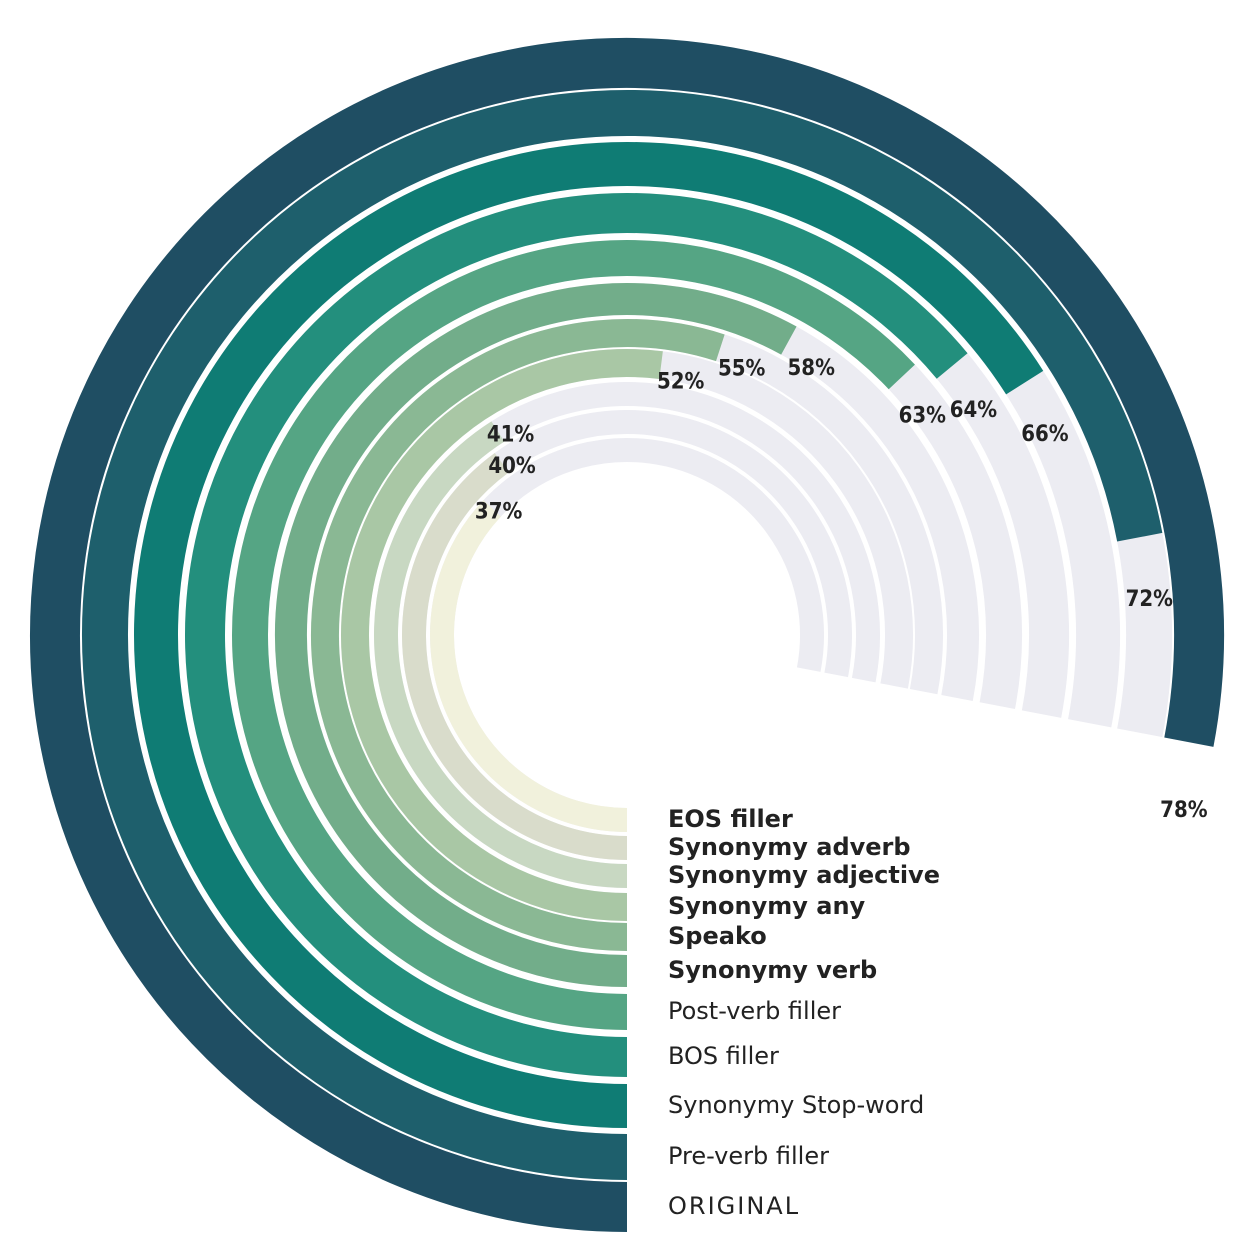 This screenshot has height=1241, width=1259. Describe the element at coordinates (1184, 810) in the screenshot. I see `value-label: 78%` at that location.